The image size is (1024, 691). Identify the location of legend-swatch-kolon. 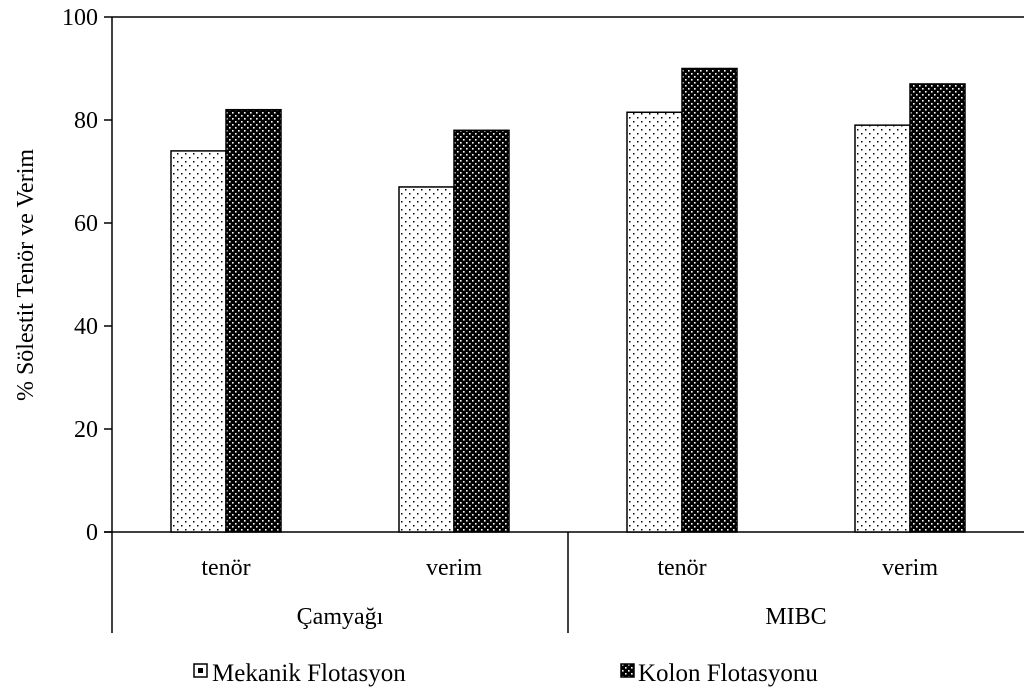
(627, 670).